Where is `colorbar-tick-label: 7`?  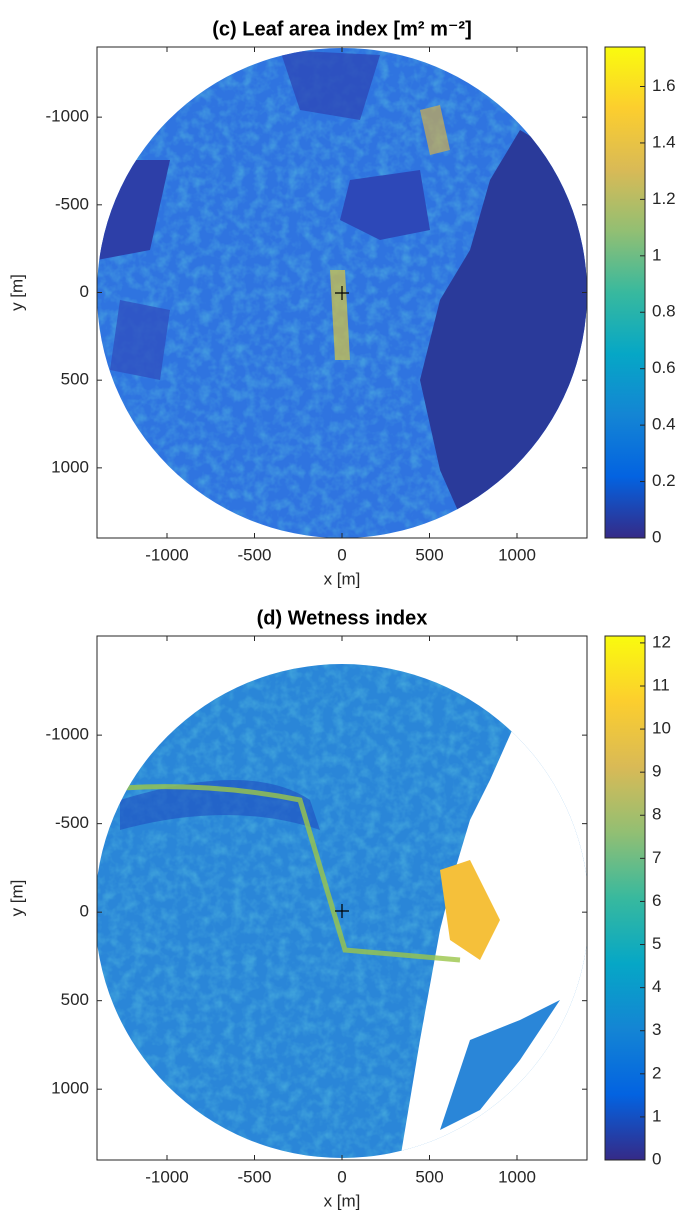
colorbar-tick-label: 7 is located at coordinates (656, 857).